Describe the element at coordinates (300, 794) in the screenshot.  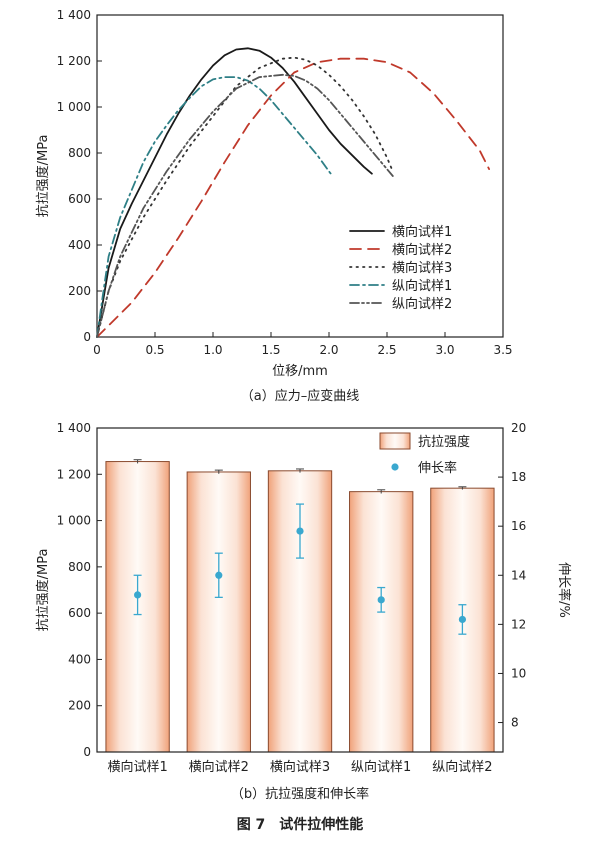
I see `plot-b-caption: （b）抗拉强度和伸长率` at that location.